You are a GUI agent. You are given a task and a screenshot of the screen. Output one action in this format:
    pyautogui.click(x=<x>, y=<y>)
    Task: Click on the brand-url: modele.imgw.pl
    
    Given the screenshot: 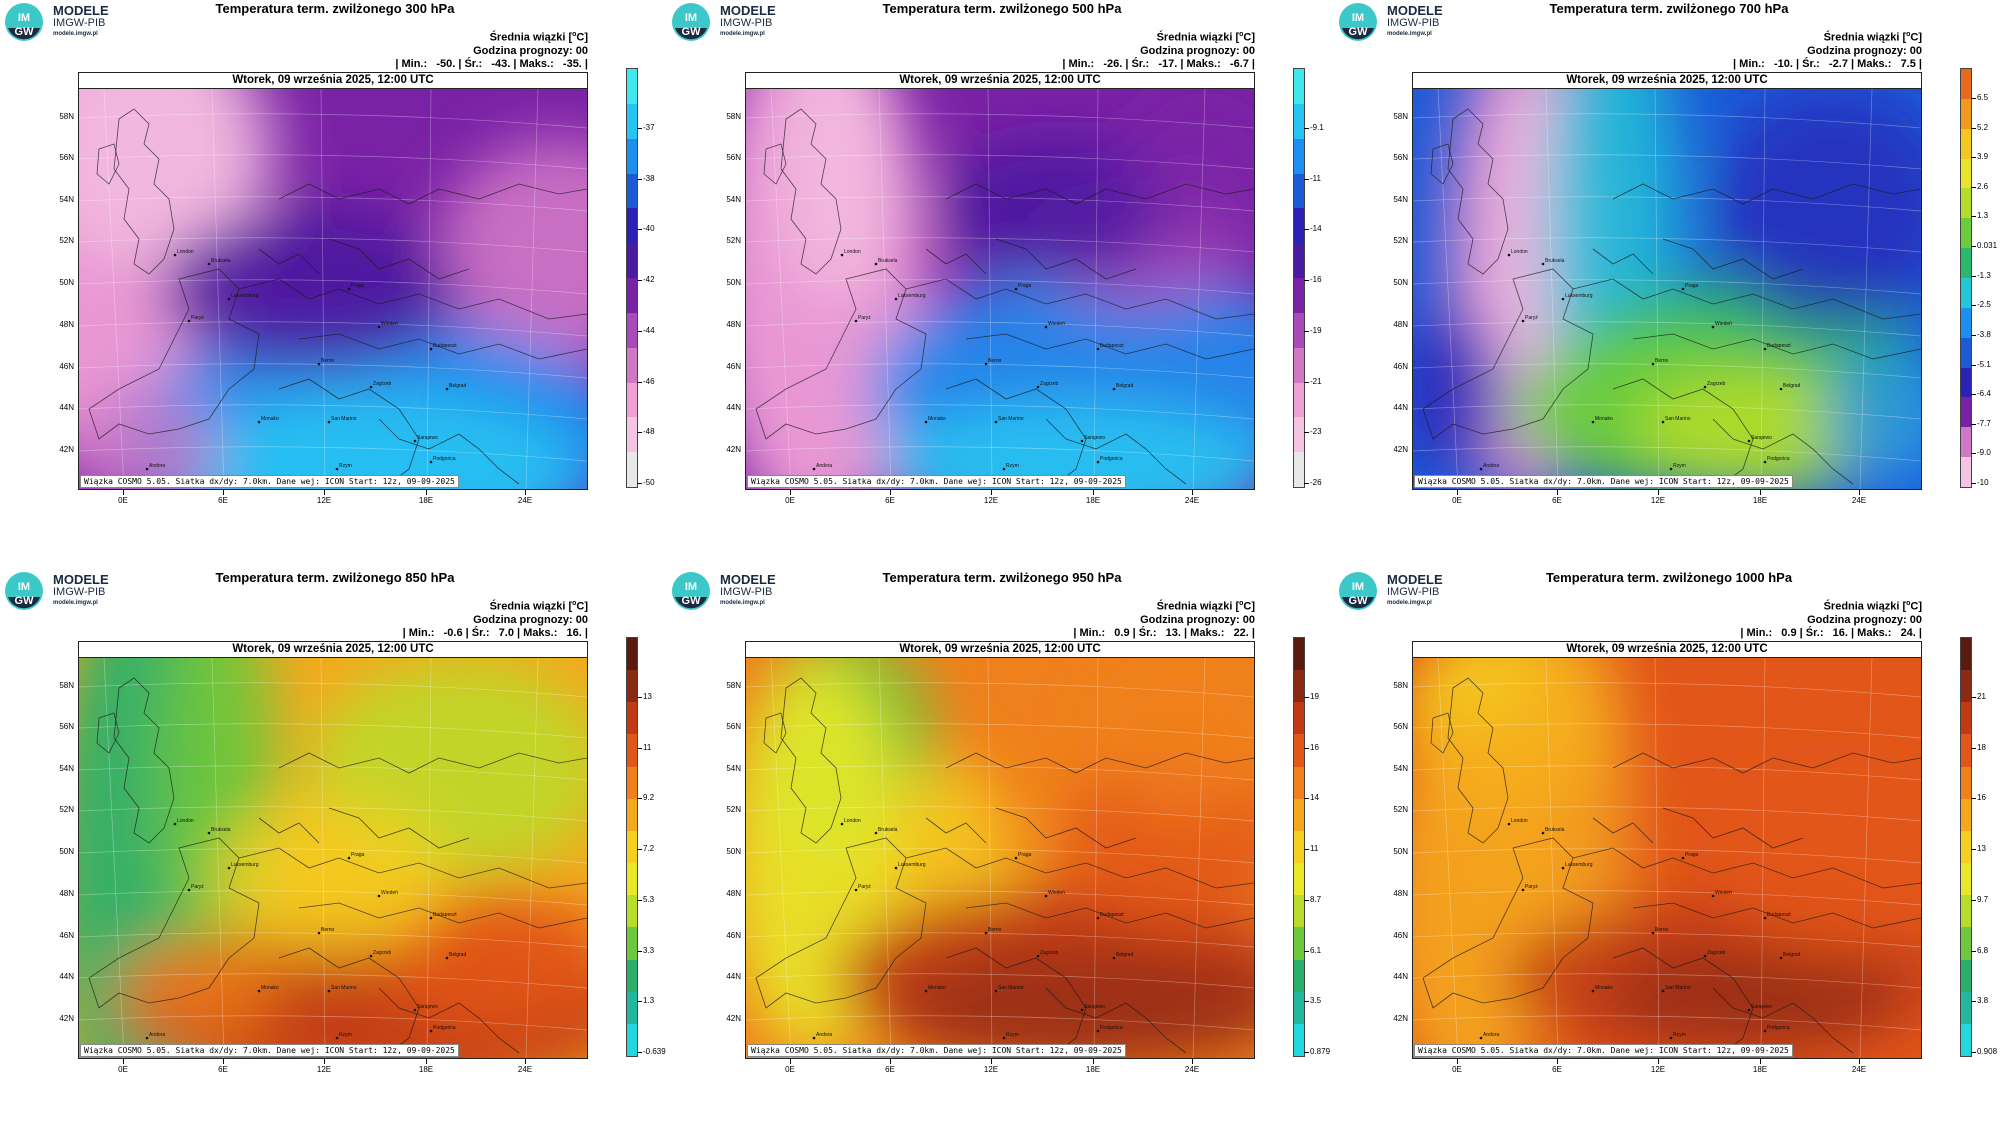 What is the action you would take?
    pyautogui.click(x=1409, y=34)
    